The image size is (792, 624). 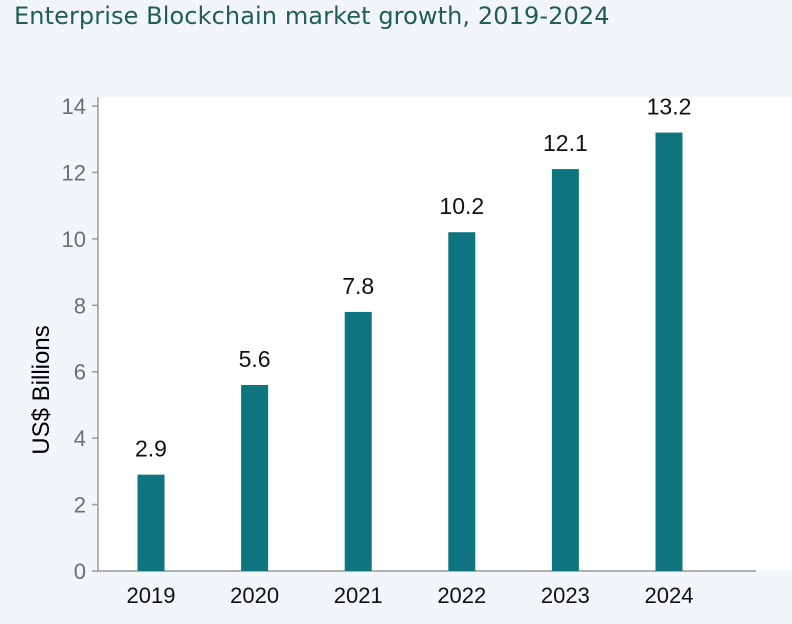 What do you see at coordinates (462, 401) in the screenshot?
I see `bar-2022` at bounding box center [462, 401].